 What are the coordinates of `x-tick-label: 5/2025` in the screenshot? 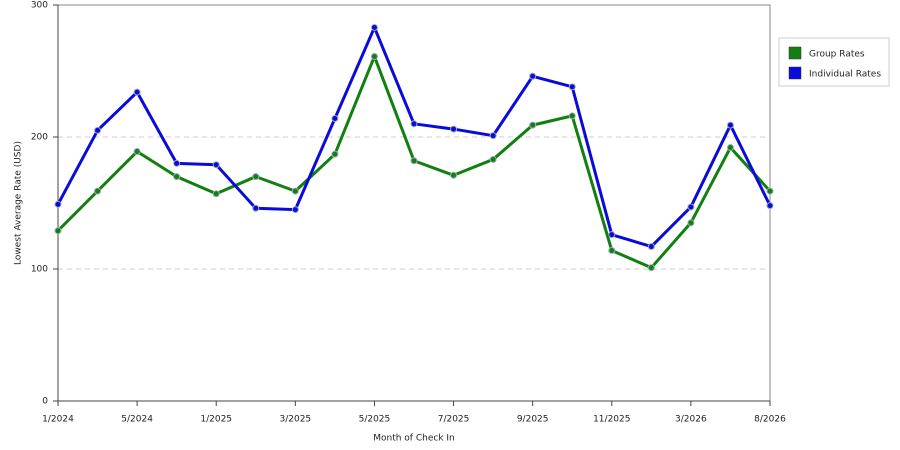 It's located at (375, 420).